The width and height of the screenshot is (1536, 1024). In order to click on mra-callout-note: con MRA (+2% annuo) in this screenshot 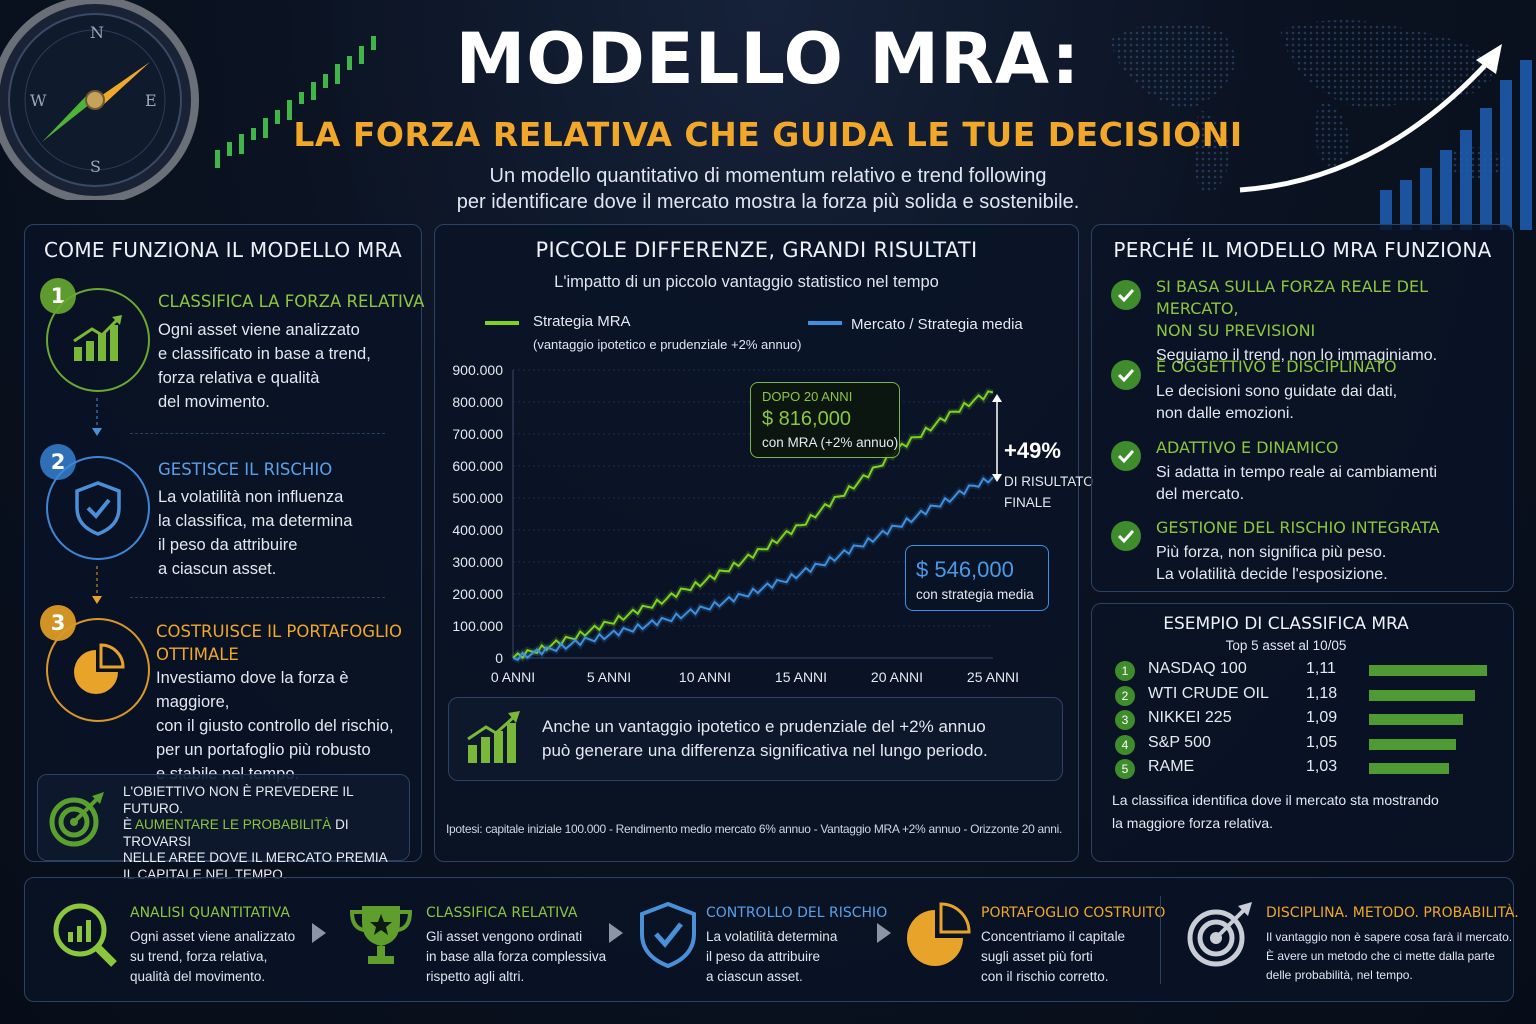, I will do `click(830, 442)`.